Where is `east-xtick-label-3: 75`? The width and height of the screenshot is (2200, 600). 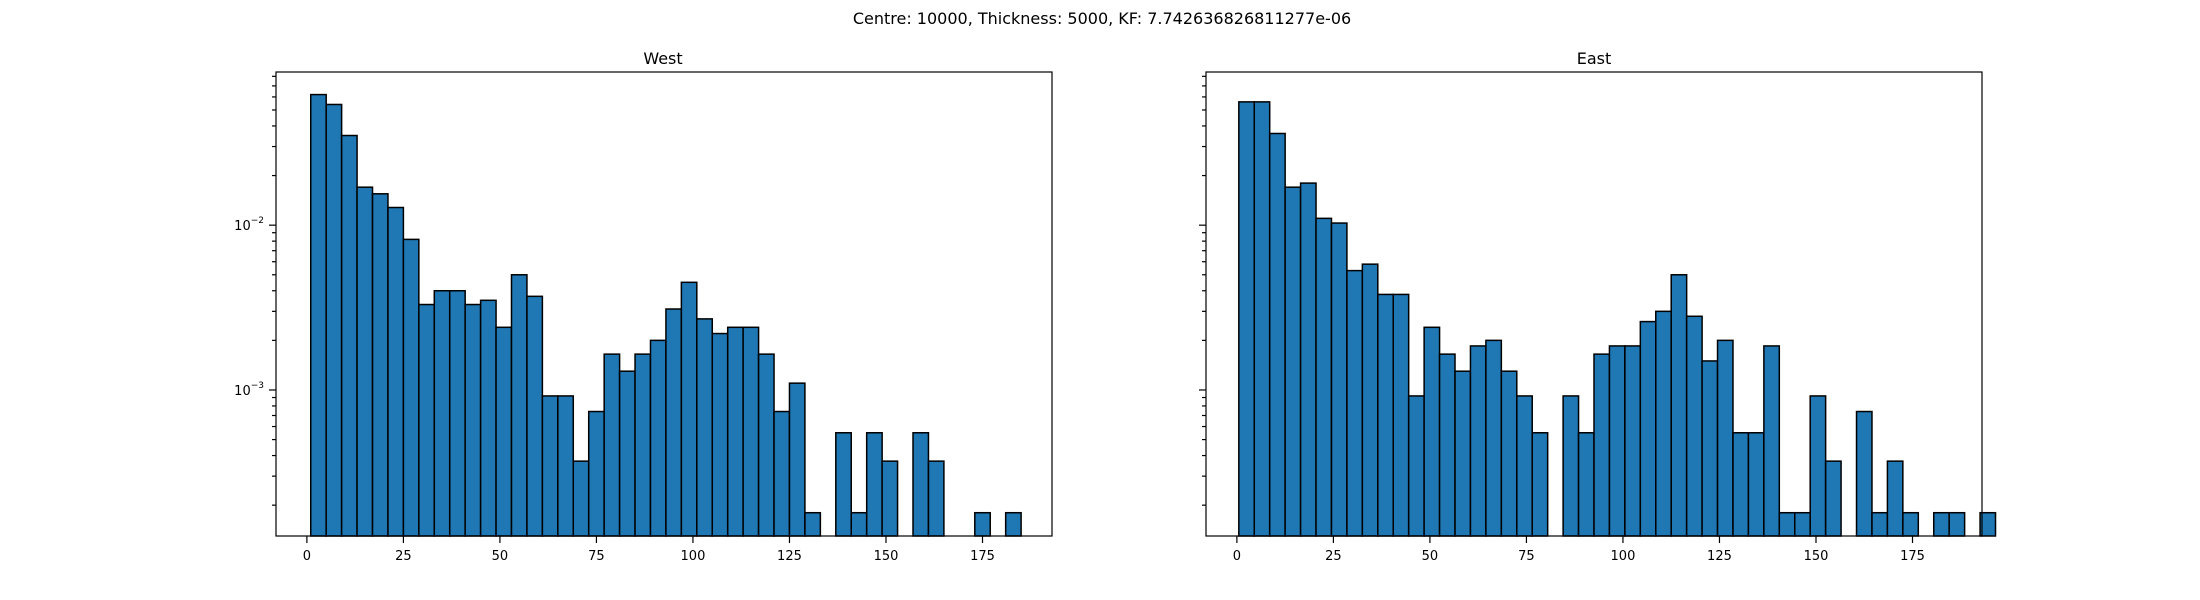
east-xtick-label-3: 75 is located at coordinates (1526, 556).